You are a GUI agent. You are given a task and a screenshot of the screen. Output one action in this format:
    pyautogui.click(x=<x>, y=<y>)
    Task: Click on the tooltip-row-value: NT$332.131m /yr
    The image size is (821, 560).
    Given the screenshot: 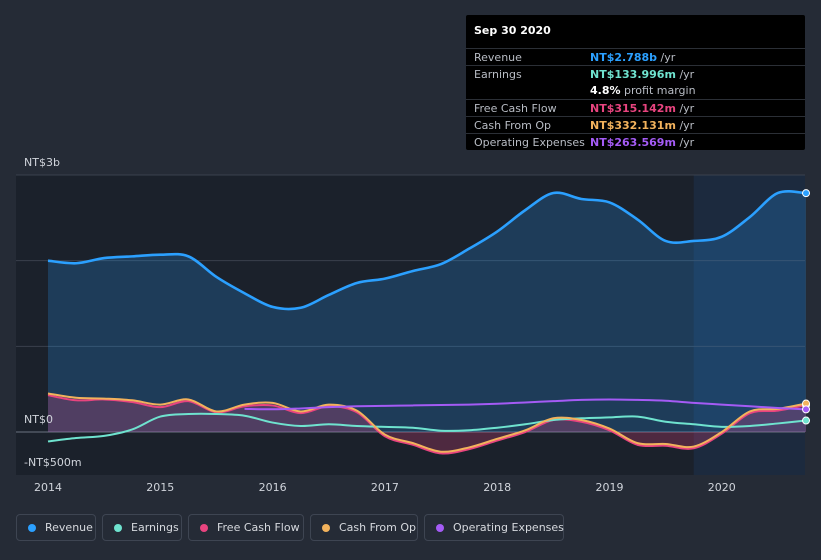 What is the action you would take?
    pyautogui.click(x=642, y=125)
    